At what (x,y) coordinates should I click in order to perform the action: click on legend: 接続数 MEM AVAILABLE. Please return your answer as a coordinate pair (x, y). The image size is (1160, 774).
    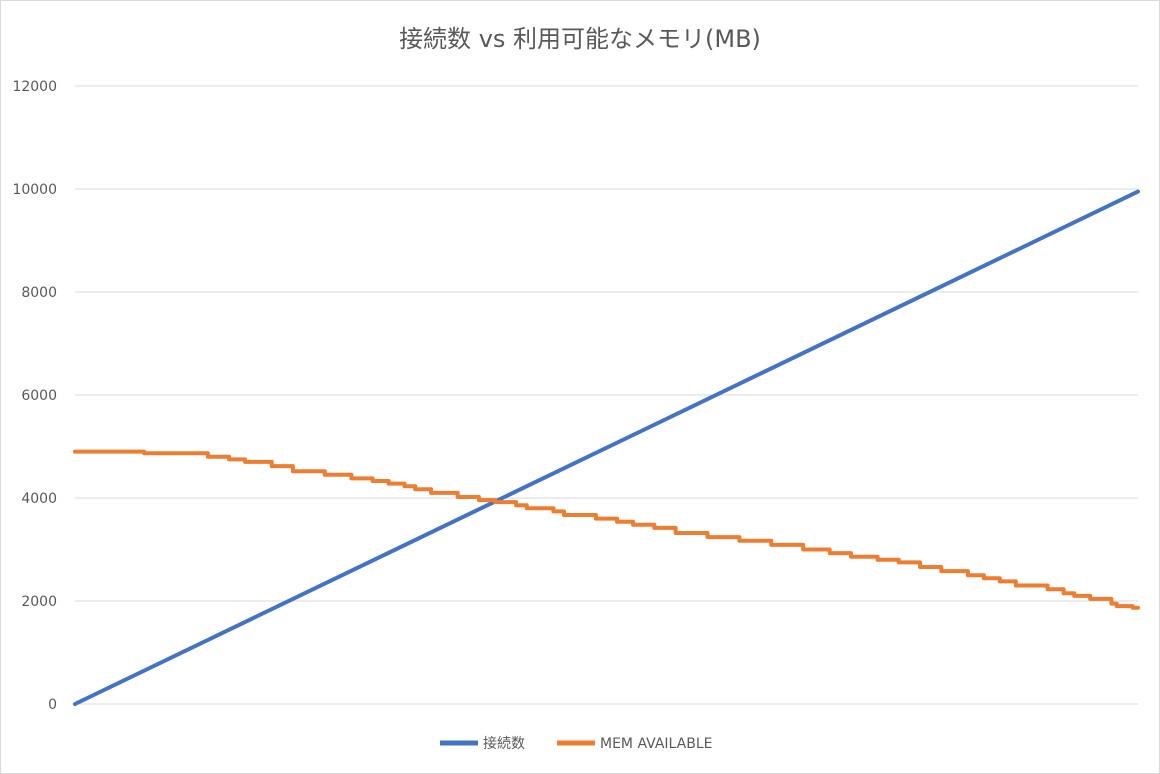
    Looking at the image, I should click on (576, 743).